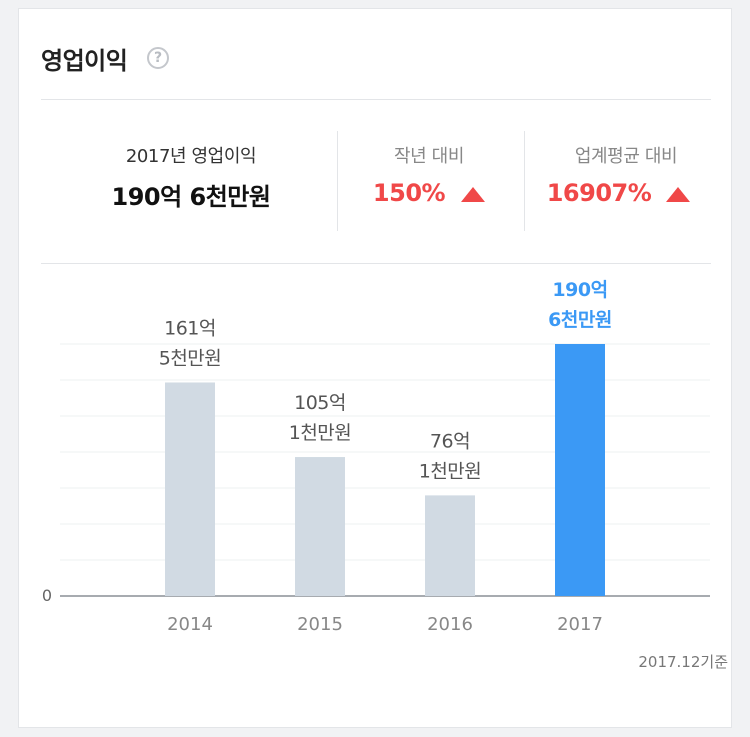 The width and height of the screenshot is (750, 737). Describe the element at coordinates (320, 624) in the screenshot. I see `x-tick-label: 2015` at that location.